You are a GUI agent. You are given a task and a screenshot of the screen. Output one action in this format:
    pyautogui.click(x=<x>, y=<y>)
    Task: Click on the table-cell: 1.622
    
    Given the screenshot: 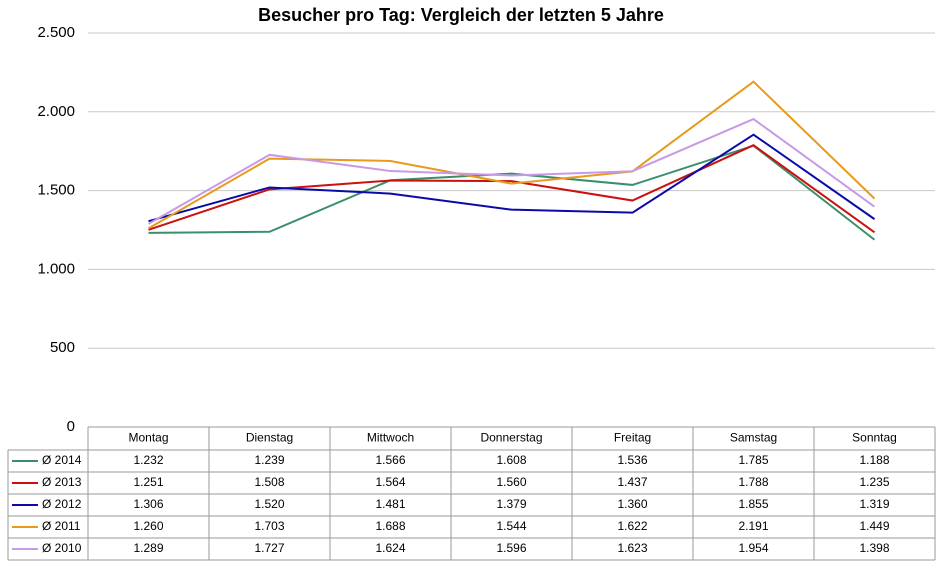 What is the action you would take?
    pyautogui.click(x=632, y=526)
    